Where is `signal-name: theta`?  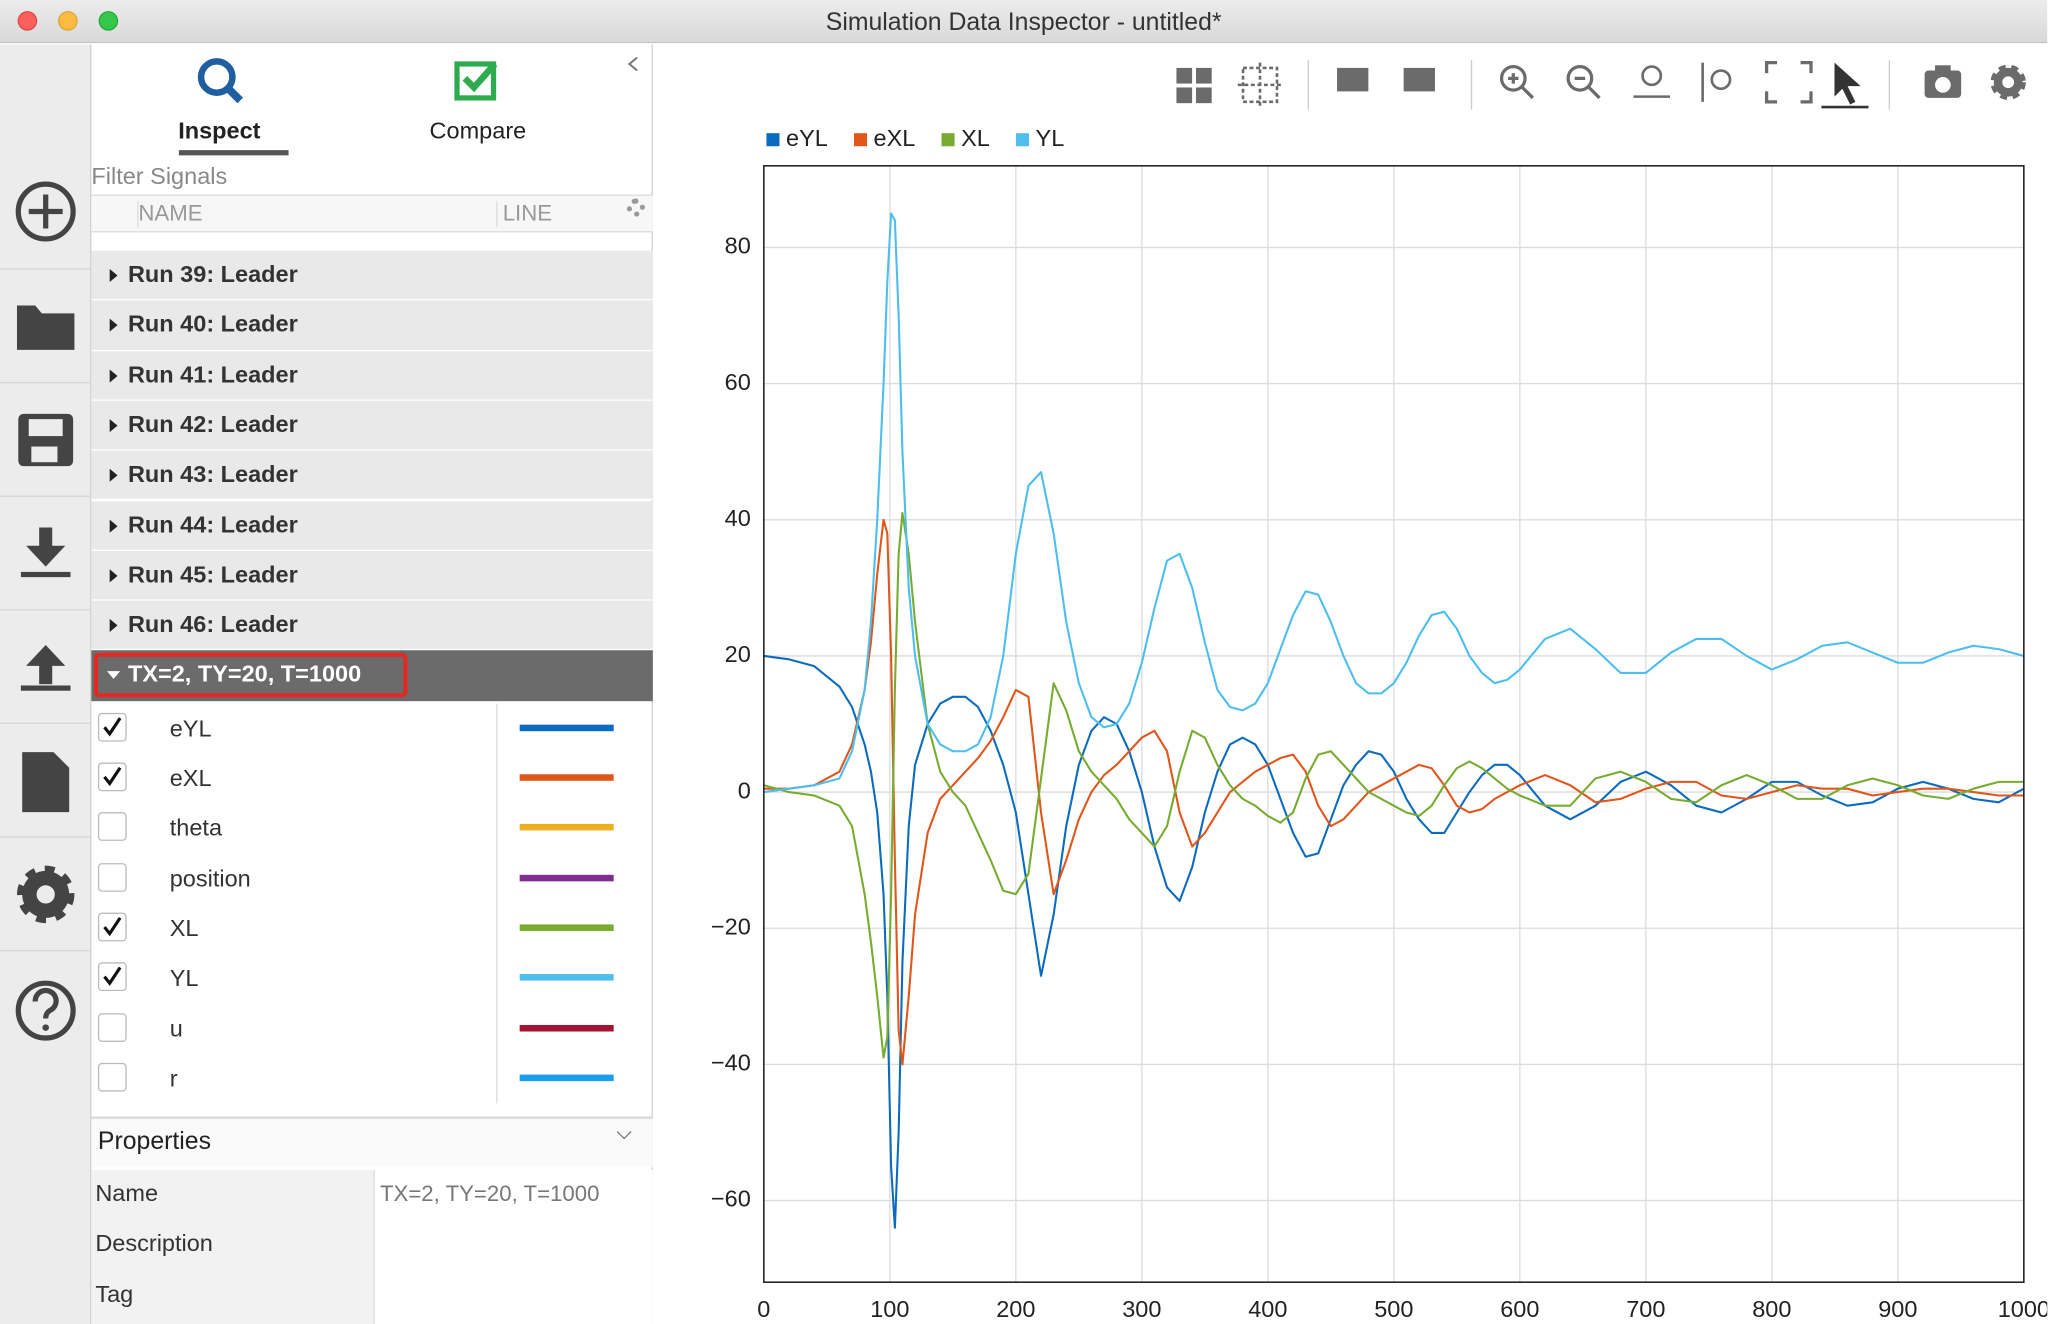
signal-name: theta is located at coordinates (196, 828).